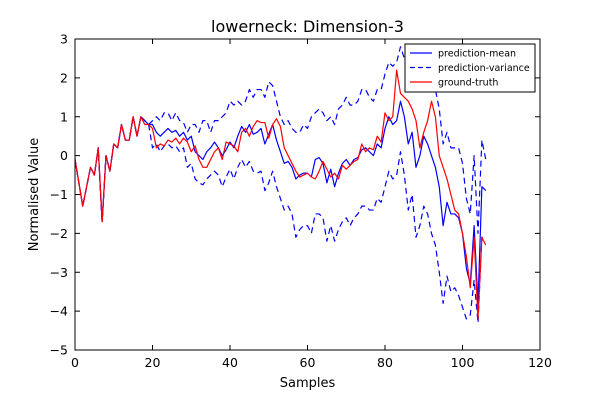  I want to click on x-tick-label: 120, so click(540, 362).